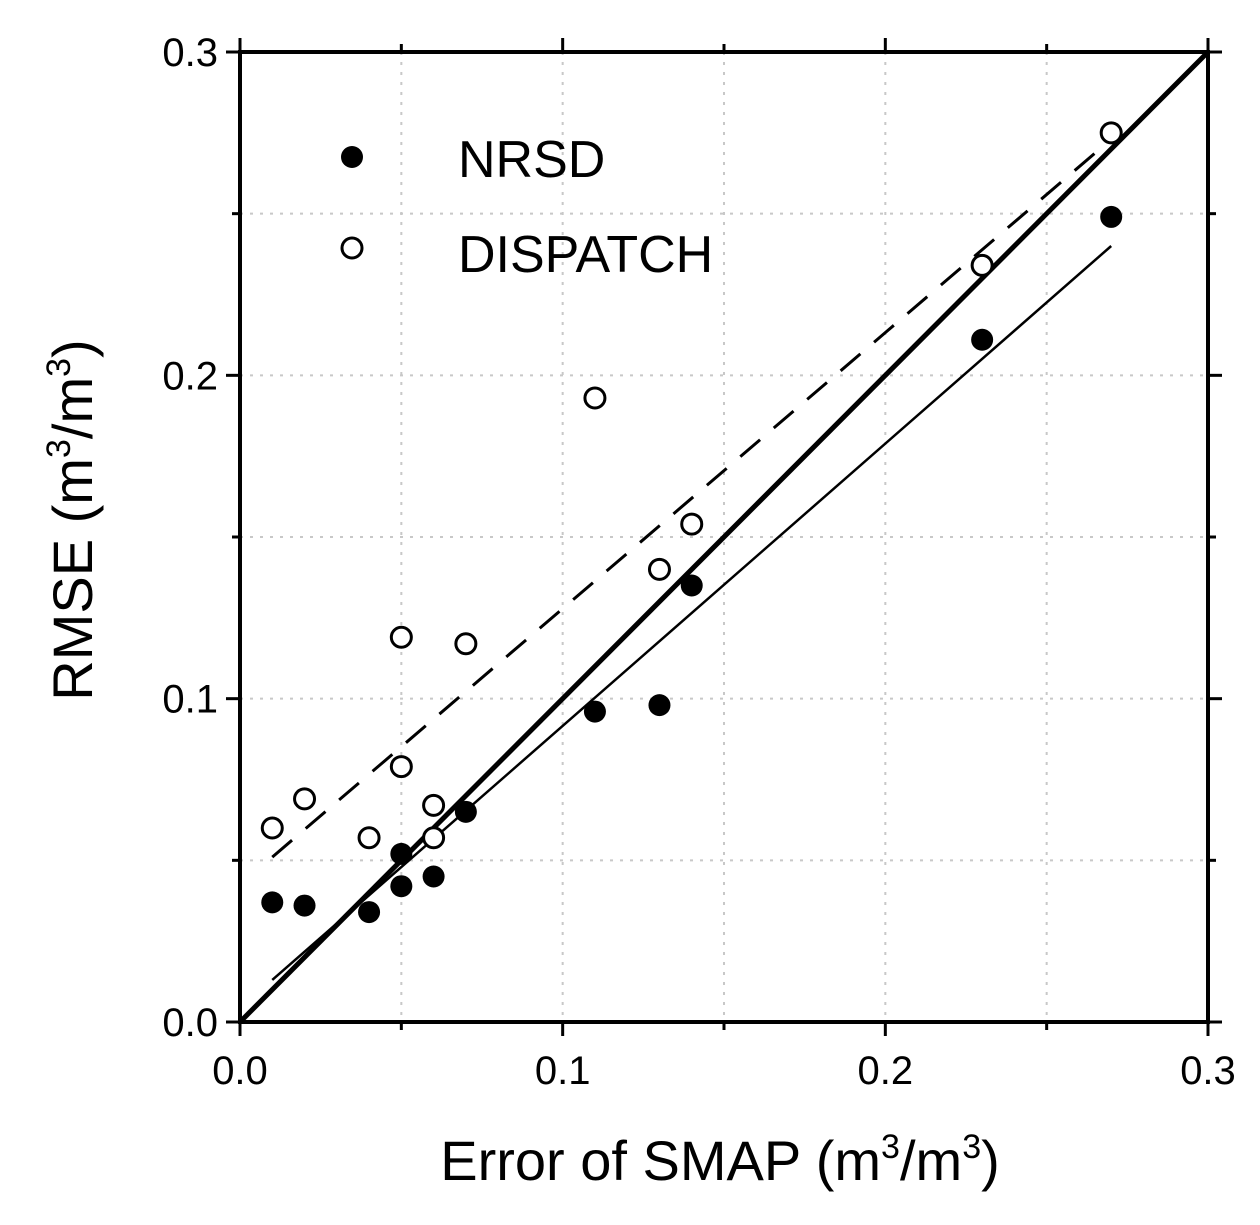 The width and height of the screenshot is (1260, 1225). Describe the element at coordinates (1208, 1071) in the screenshot. I see `x-tick-label: 0.3` at that location.